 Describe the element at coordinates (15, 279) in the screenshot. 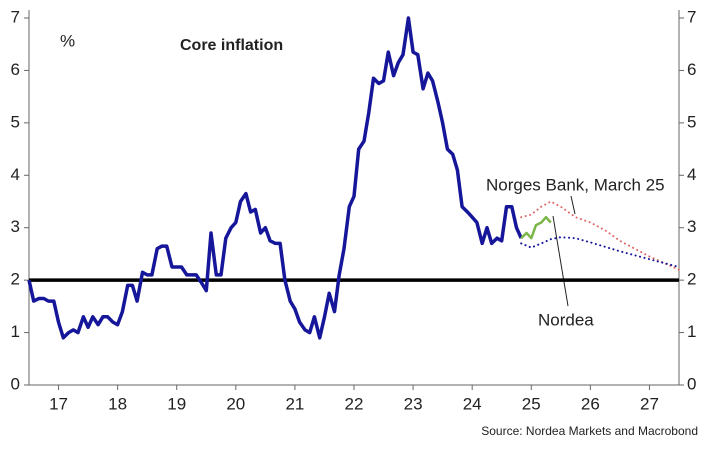

I see `y-tick-label: 2` at that location.